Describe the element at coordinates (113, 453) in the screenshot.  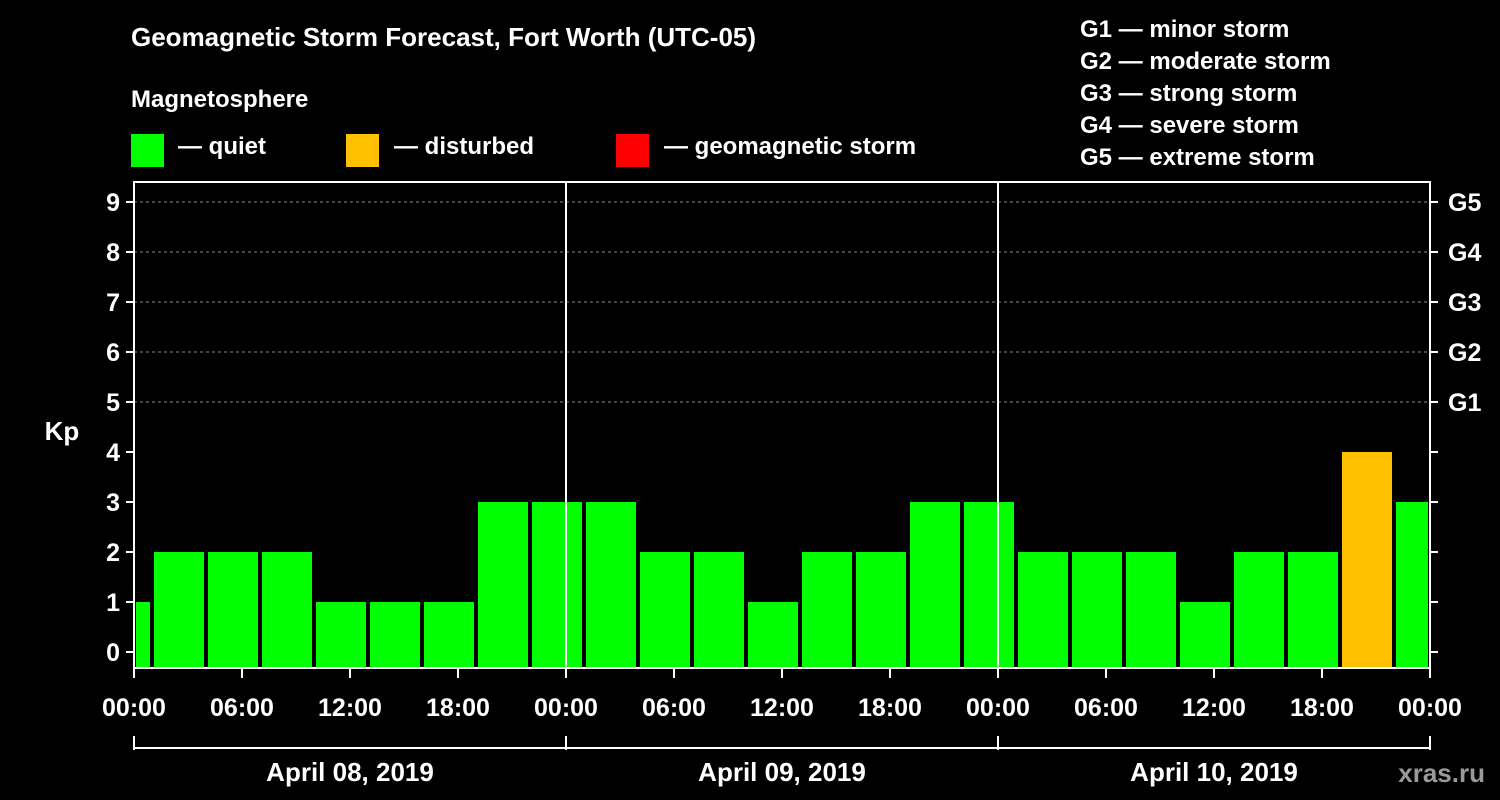
I see `y-tick-label-4: 4` at that location.